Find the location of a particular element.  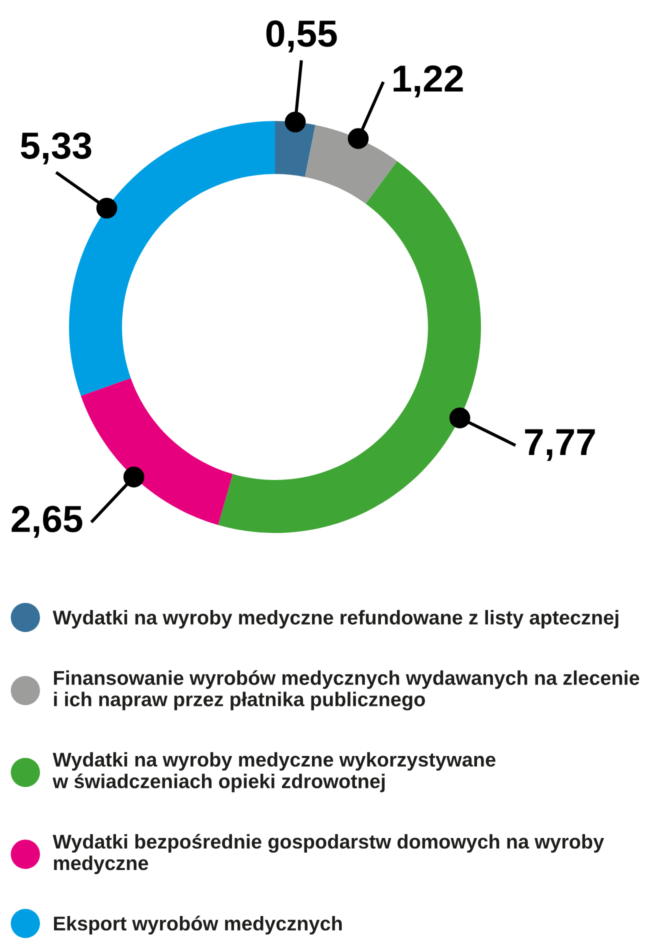

legend-label: Eksport wyrobów medycznych is located at coordinates (198, 925).